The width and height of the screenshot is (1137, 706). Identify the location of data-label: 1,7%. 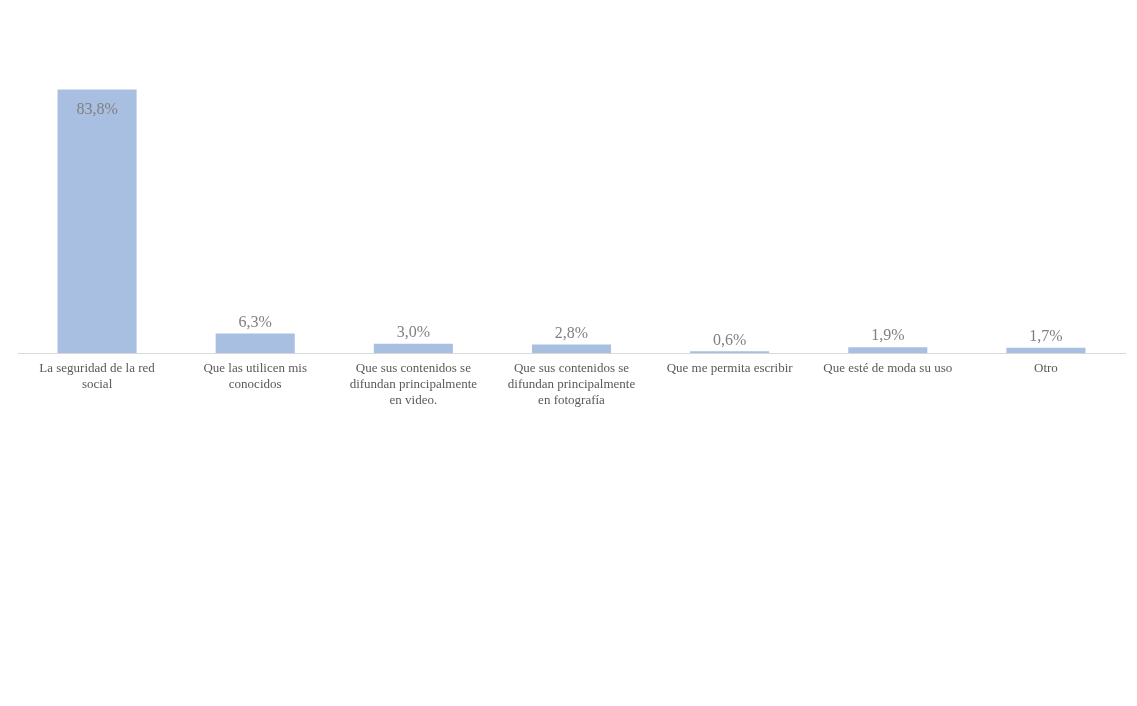
(1046, 336).